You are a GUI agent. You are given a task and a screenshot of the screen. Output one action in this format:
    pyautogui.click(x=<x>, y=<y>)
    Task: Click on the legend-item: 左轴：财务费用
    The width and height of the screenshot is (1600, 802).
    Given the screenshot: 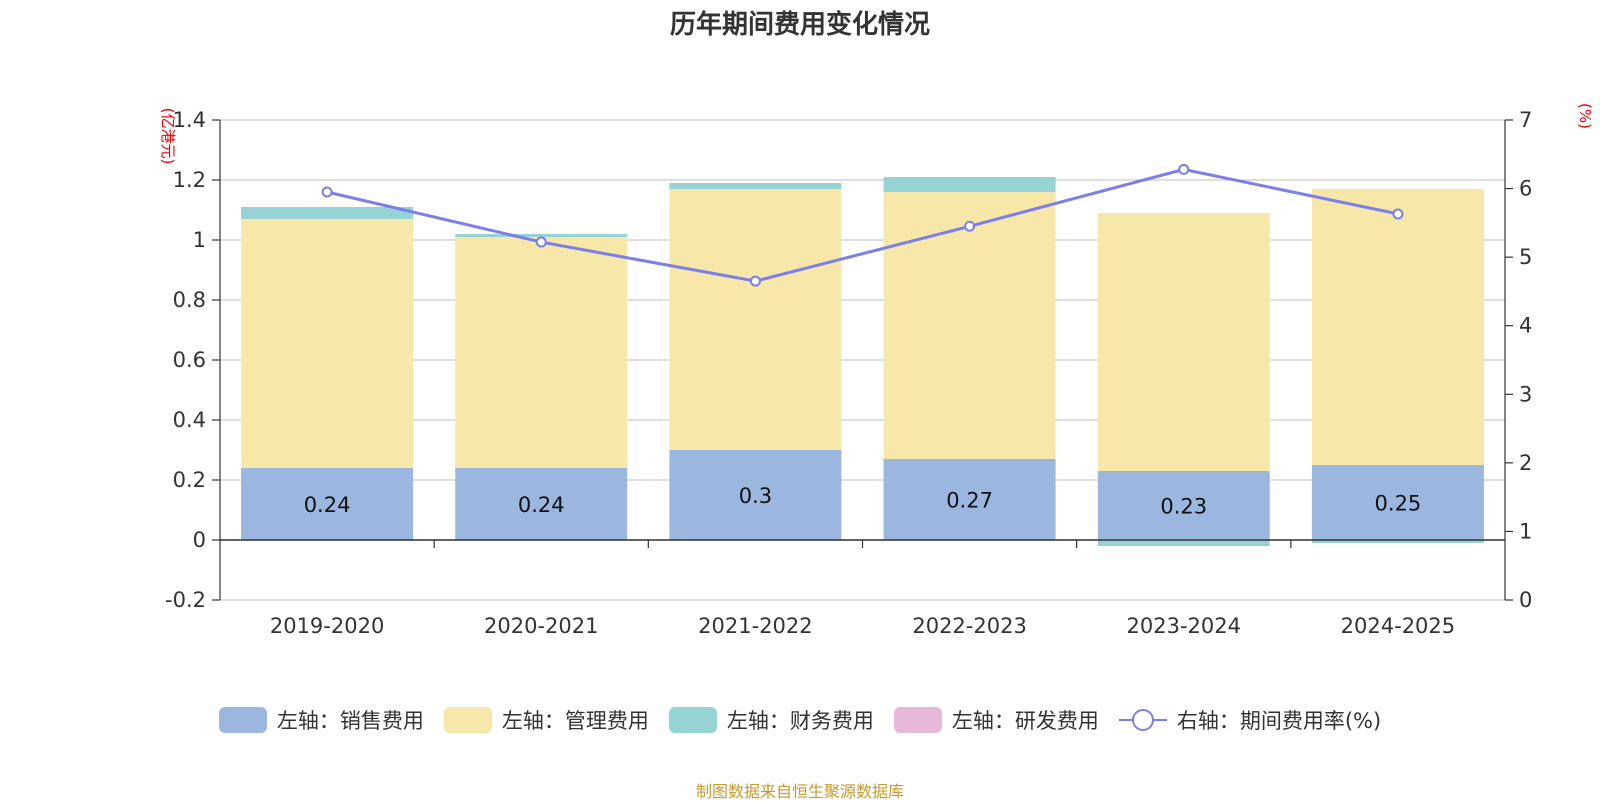 What is the action you would take?
    pyautogui.click(x=771, y=720)
    